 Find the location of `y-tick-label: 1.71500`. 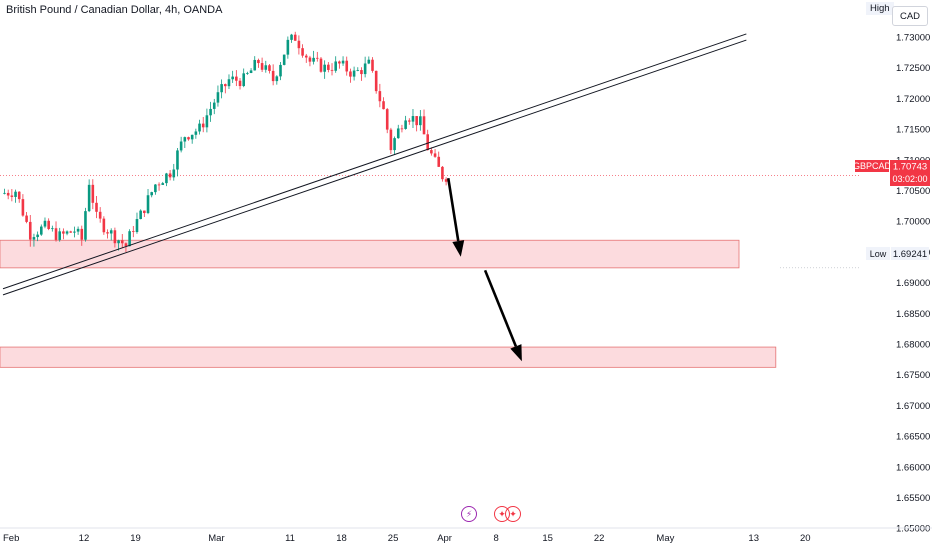

y-tick-label: 1.71500 is located at coordinates (913, 130).